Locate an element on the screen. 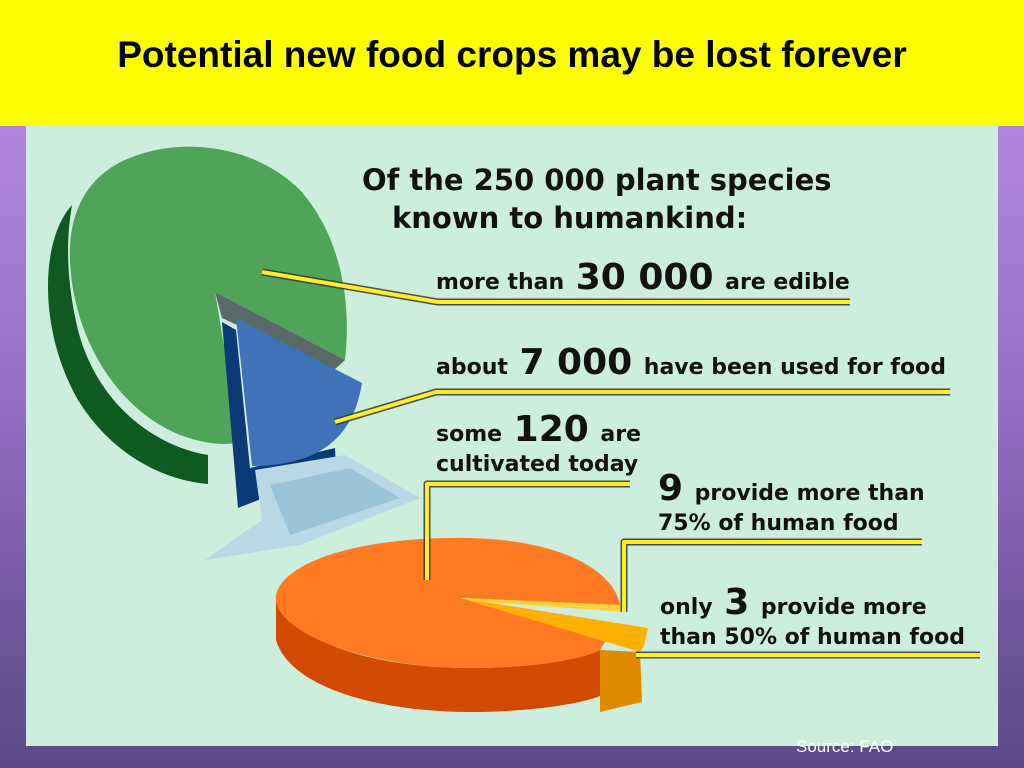 The height and width of the screenshot is (768, 1024). cultivated-pie-slice is located at coordinates (447, 602).